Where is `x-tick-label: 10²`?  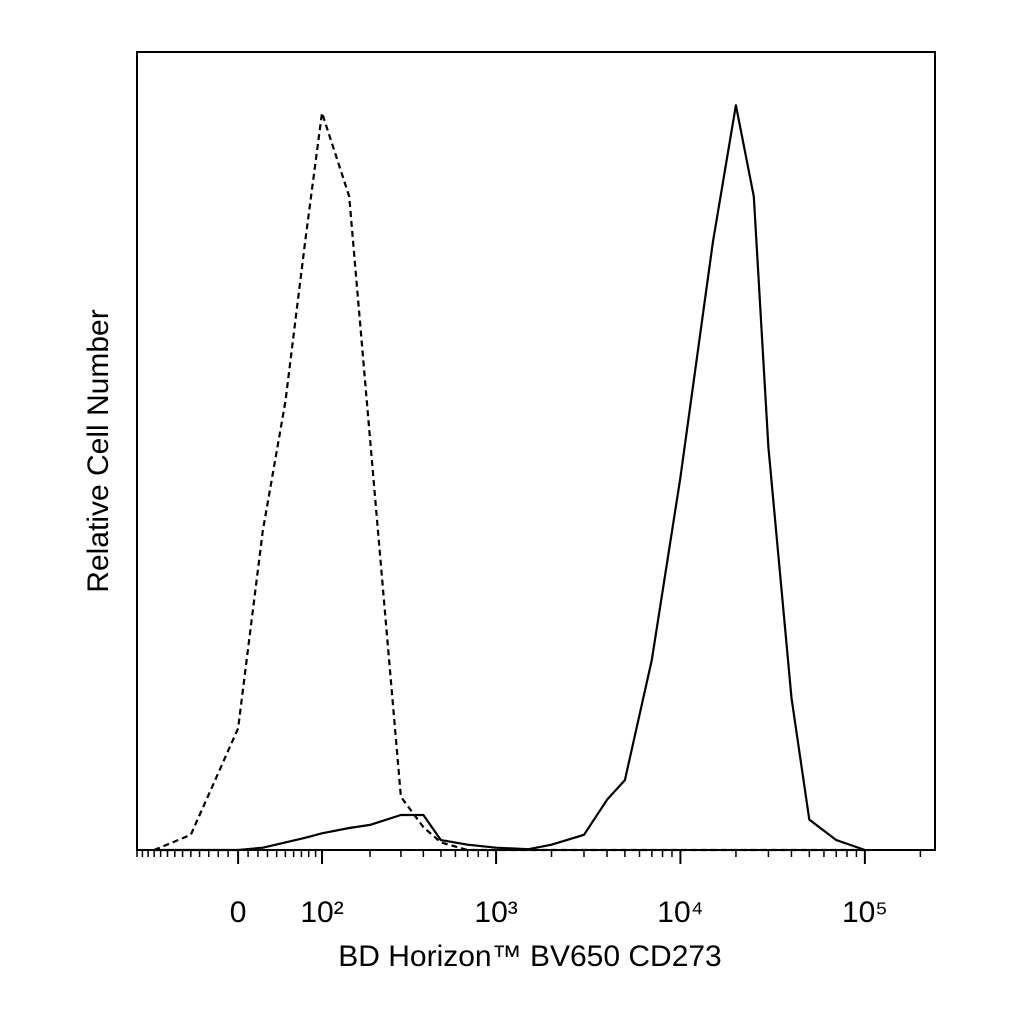 x-tick-label: 10² is located at coordinates (321, 912).